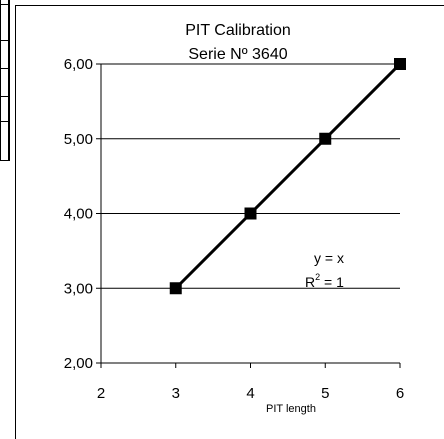 The image size is (444, 439). I want to click on y-tick-label: 5,00, so click(78, 139).